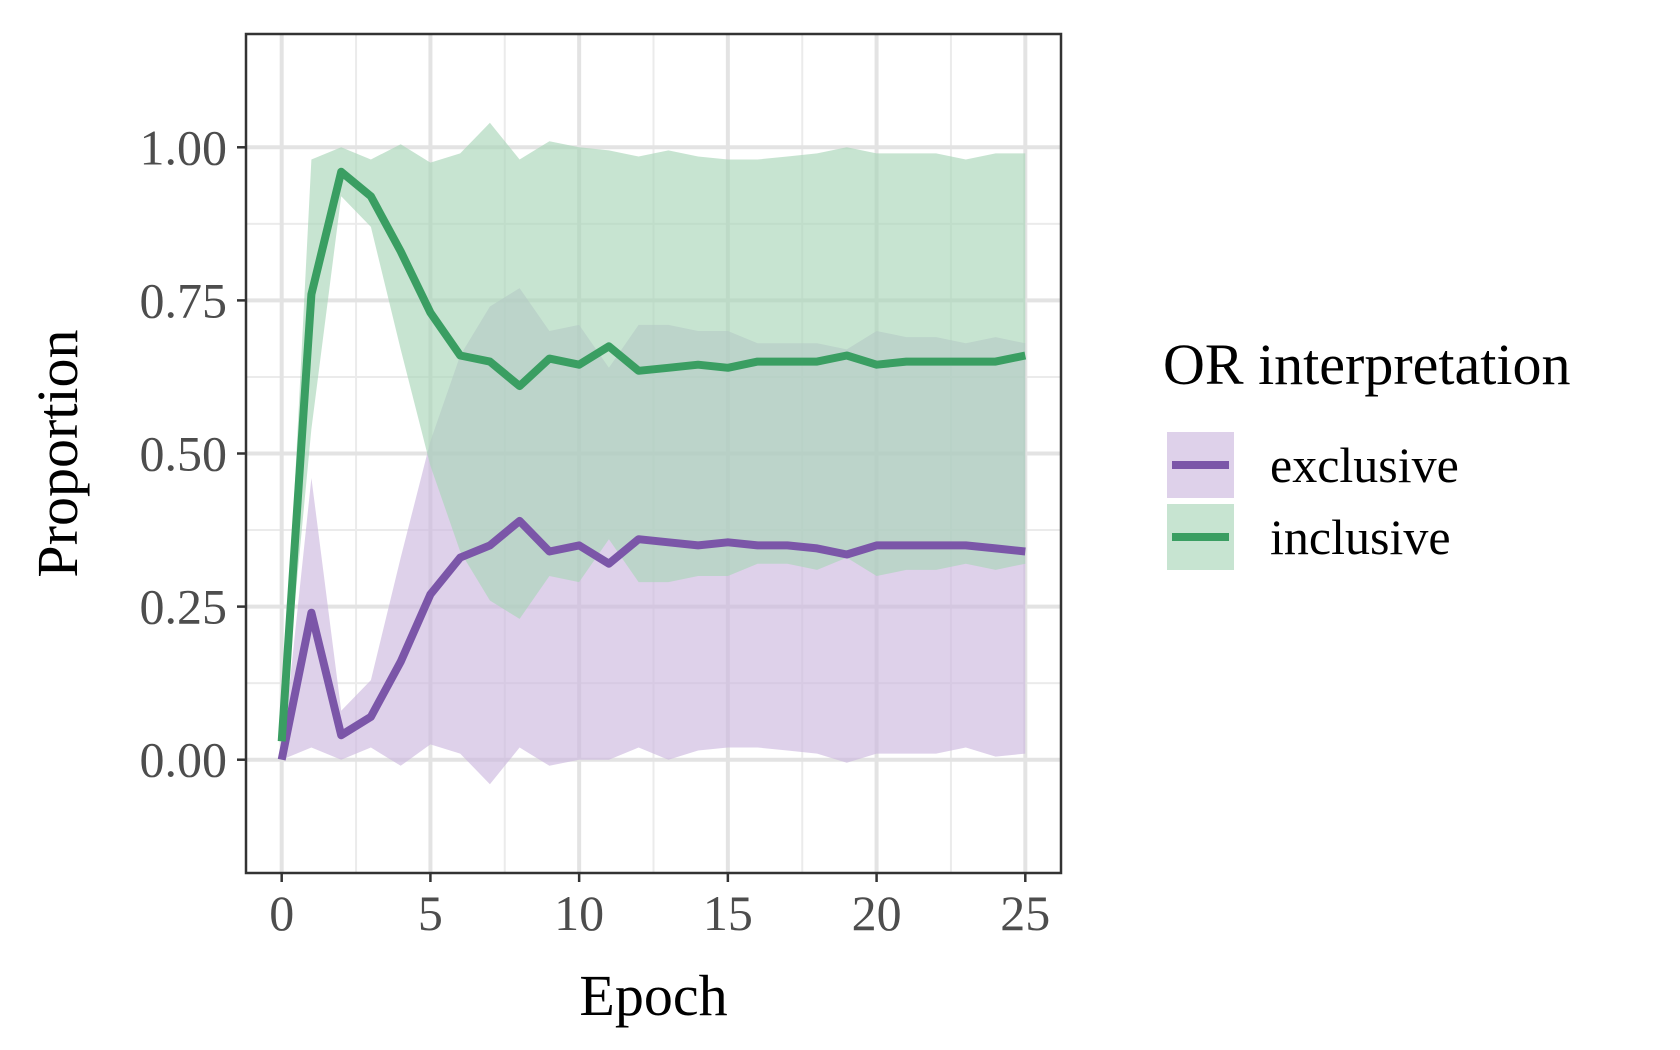 Image resolution: width=1680 pixels, height=1050 pixels. What do you see at coordinates (1025, 913) in the screenshot?
I see `x-tick-label: 25` at bounding box center [1025, 913].